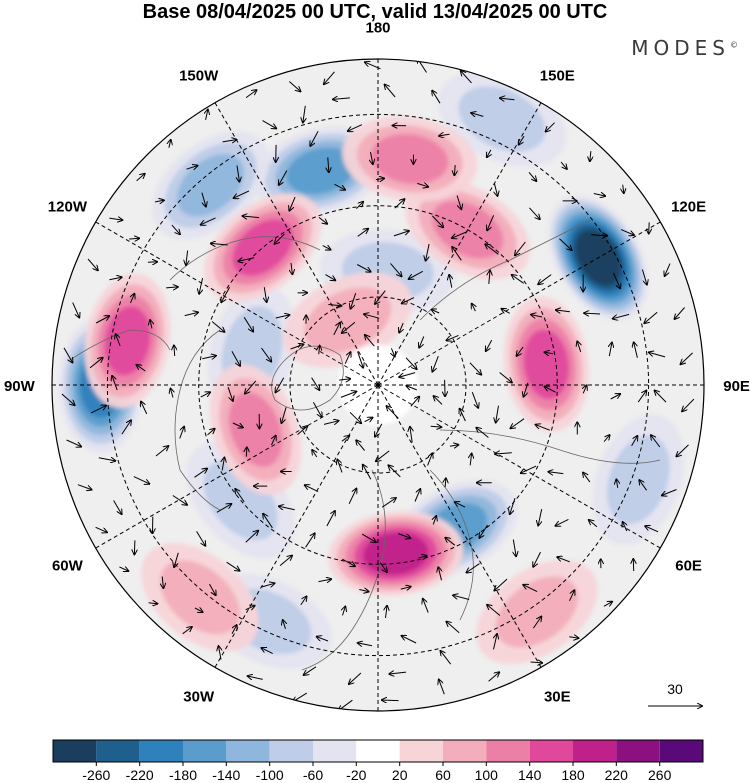 The image size is (750, 783). I want to click on lon-90w-label: 90W, so click(20, 386).